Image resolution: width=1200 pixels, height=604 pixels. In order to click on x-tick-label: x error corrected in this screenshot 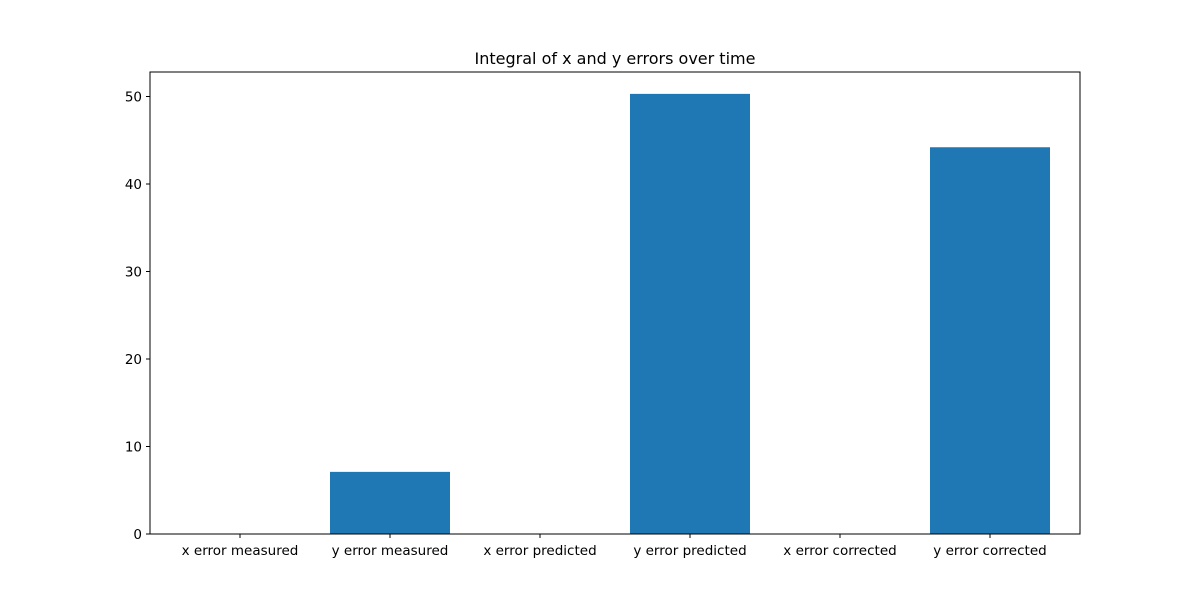, I will do `click(839, 551)`.